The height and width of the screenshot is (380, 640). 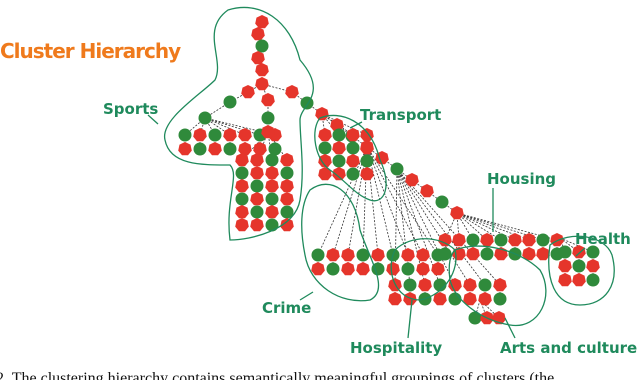 I want to click on title: Cluster Hierarchy, so click(x=90, y=51).